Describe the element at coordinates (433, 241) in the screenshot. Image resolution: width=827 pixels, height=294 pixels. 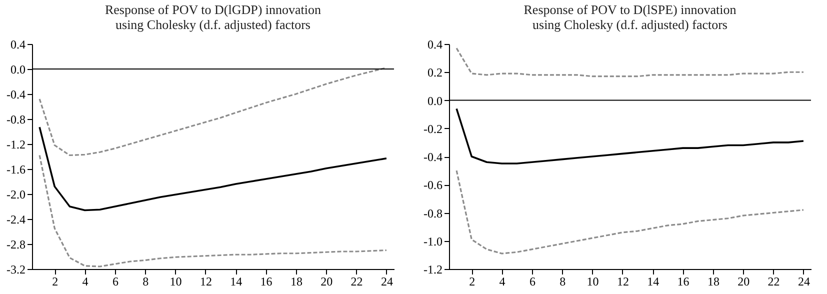
I see `y-tick-label: -1.0` at that location.